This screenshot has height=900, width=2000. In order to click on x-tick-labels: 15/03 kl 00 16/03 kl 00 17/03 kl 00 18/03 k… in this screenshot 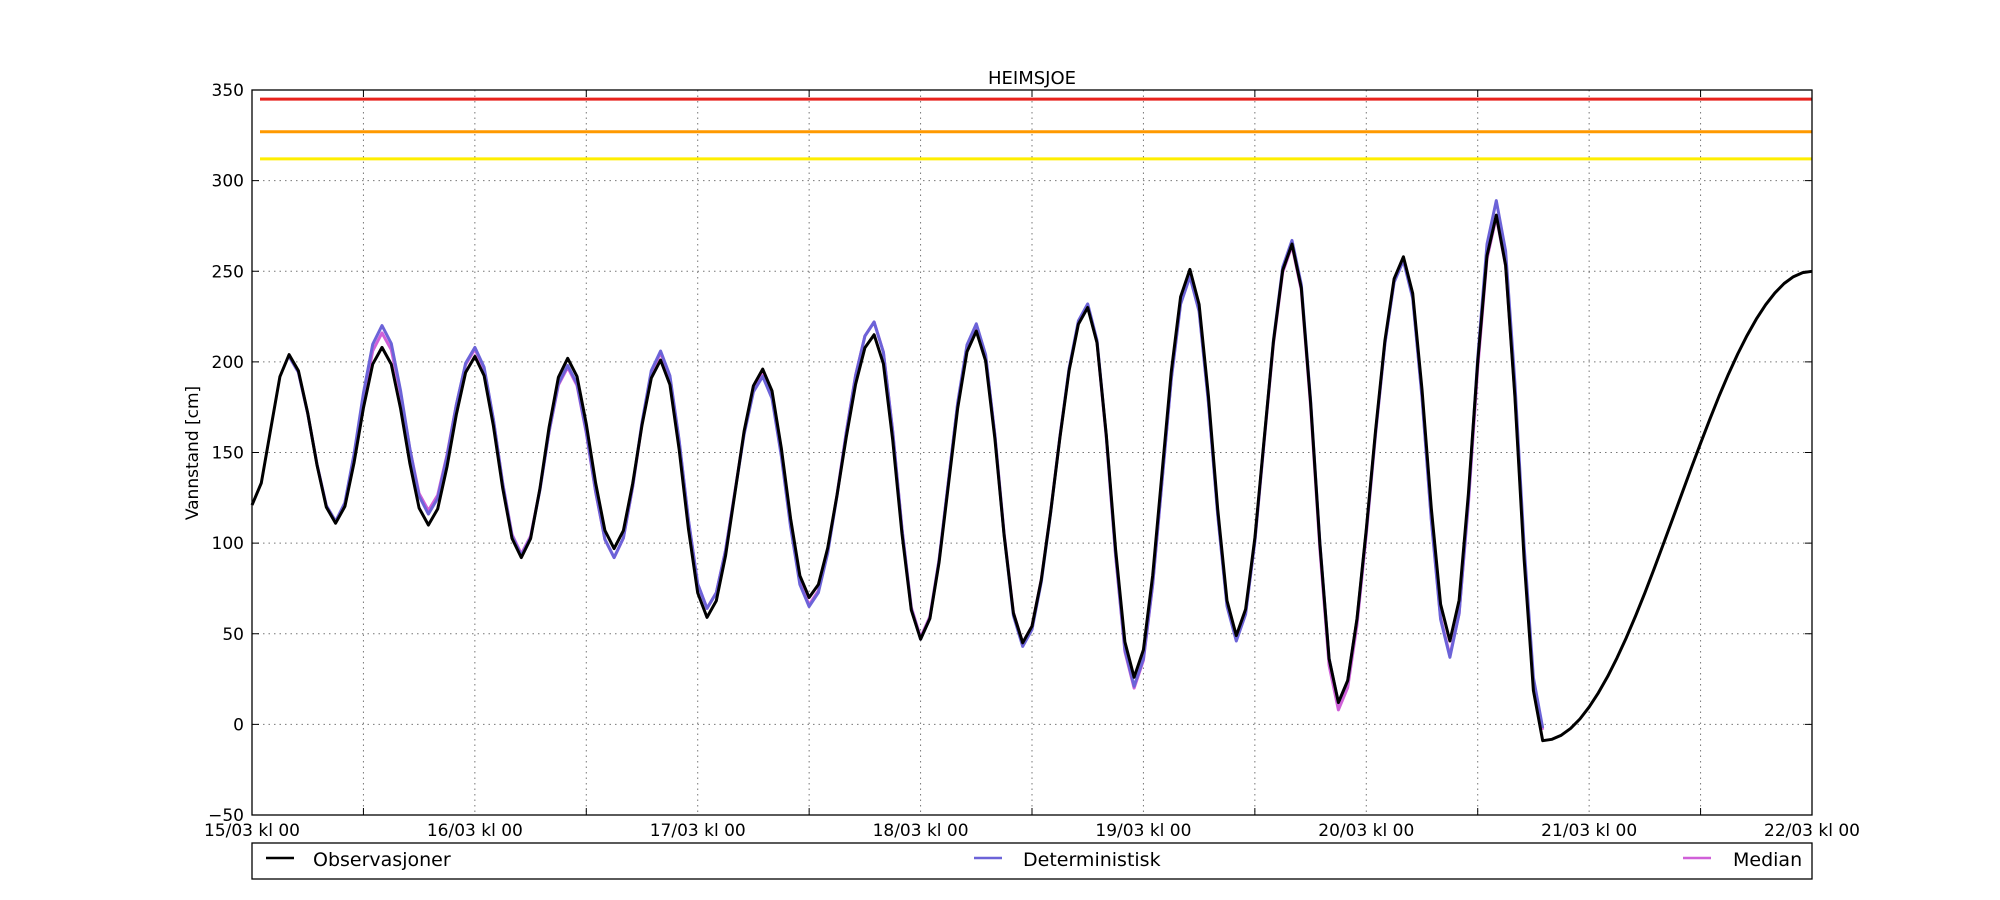, I will do `click(1032, 831)`.